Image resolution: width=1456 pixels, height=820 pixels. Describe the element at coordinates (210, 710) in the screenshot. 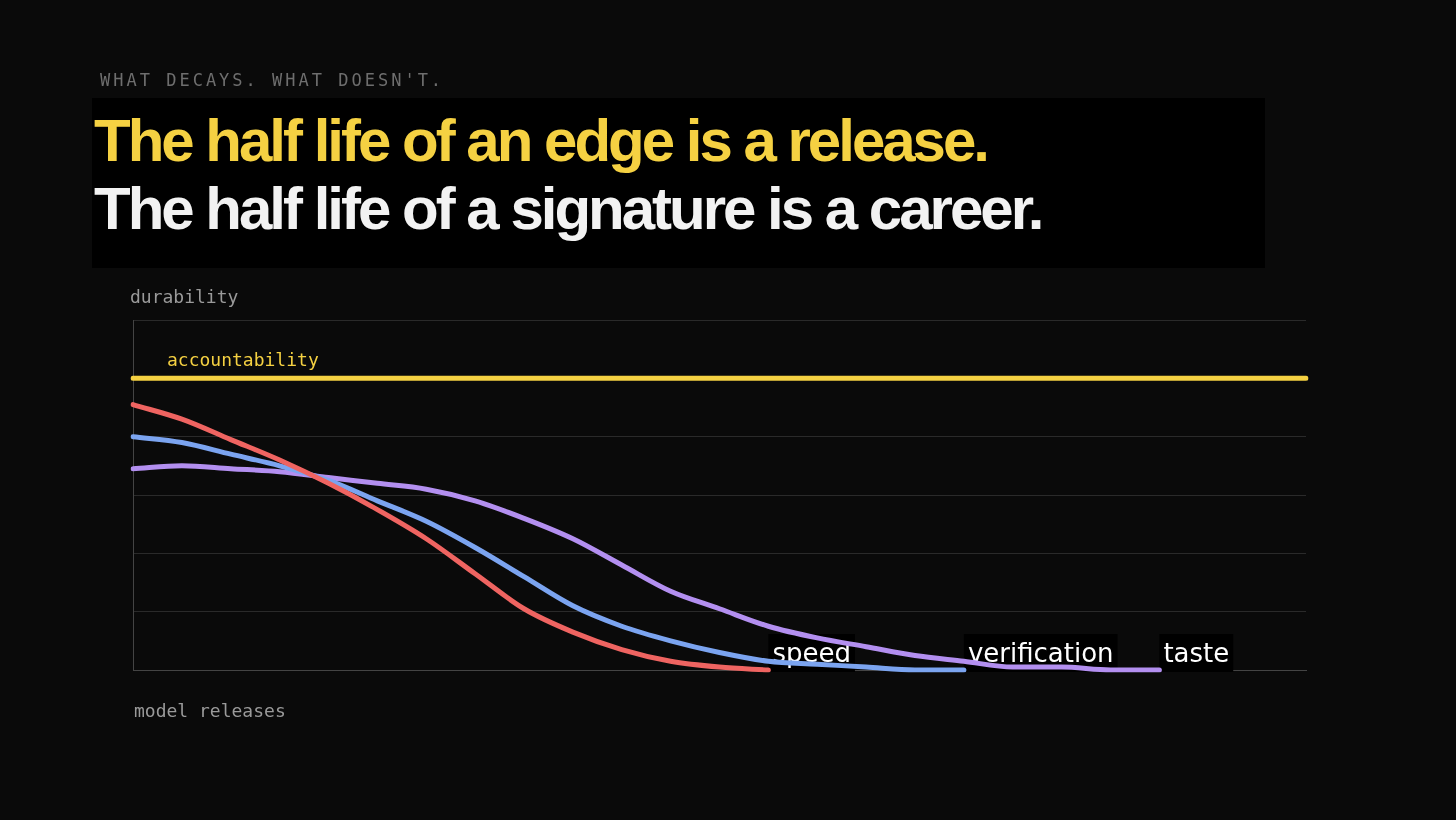

I see `x-axis-title: model releases` at that location.